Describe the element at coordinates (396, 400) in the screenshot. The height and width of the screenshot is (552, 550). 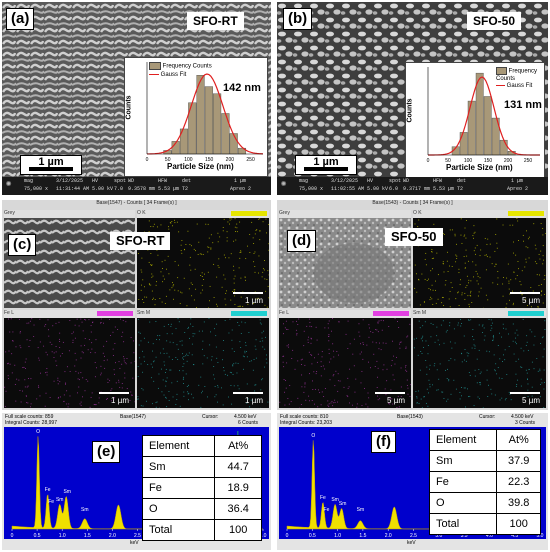
I see `map-fe-d-scale-label: 5 µm` at that location.